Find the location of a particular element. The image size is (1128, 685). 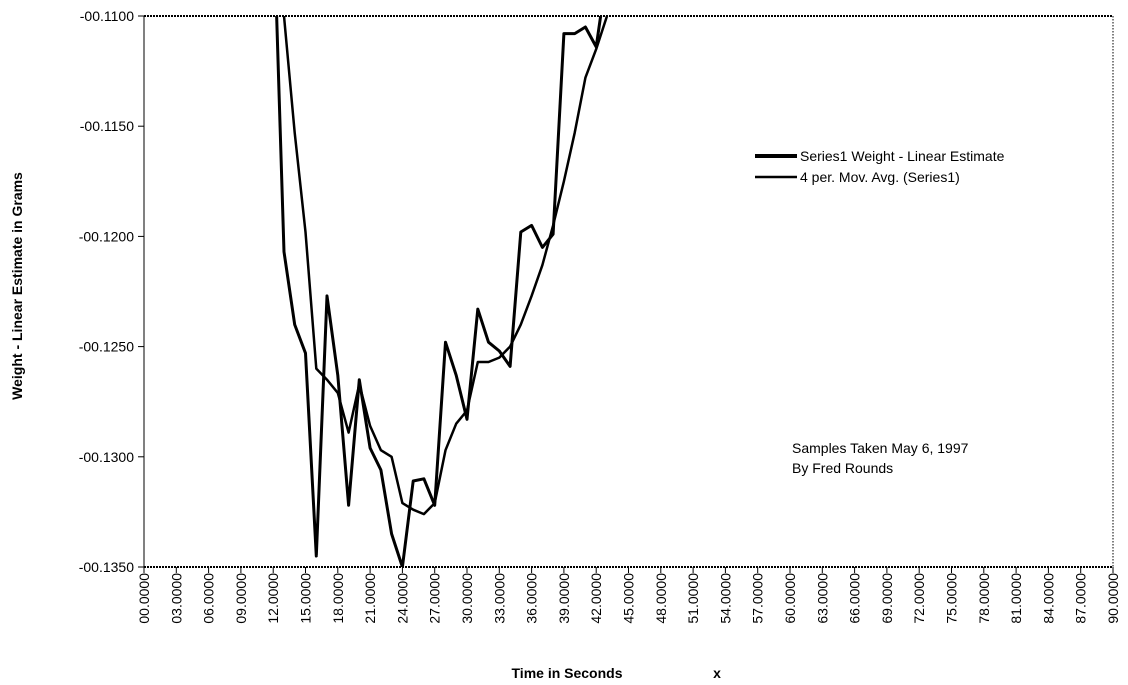

x-tick-label: 87.0000 is located at coordinates (1081, 598).